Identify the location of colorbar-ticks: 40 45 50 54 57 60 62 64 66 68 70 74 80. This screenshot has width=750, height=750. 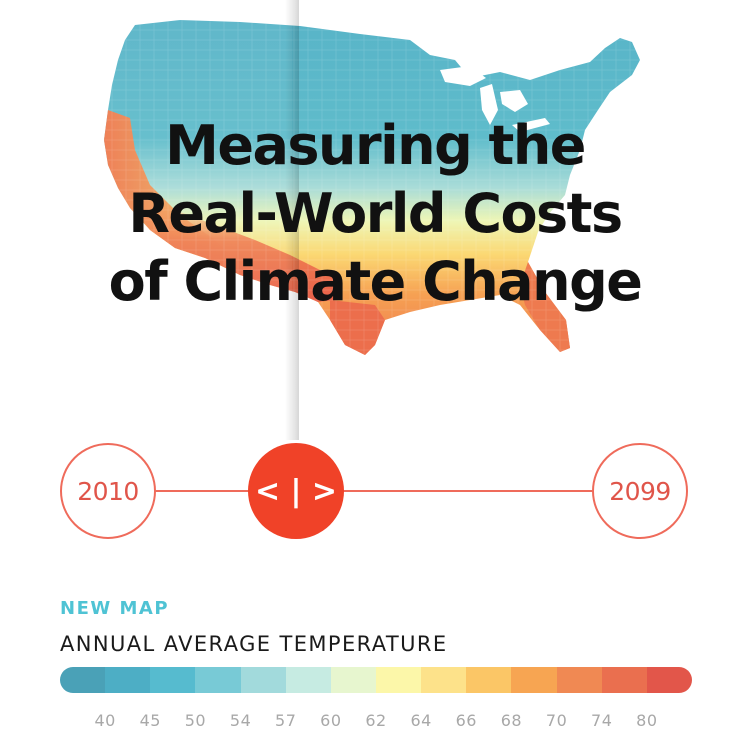
(376, 721).